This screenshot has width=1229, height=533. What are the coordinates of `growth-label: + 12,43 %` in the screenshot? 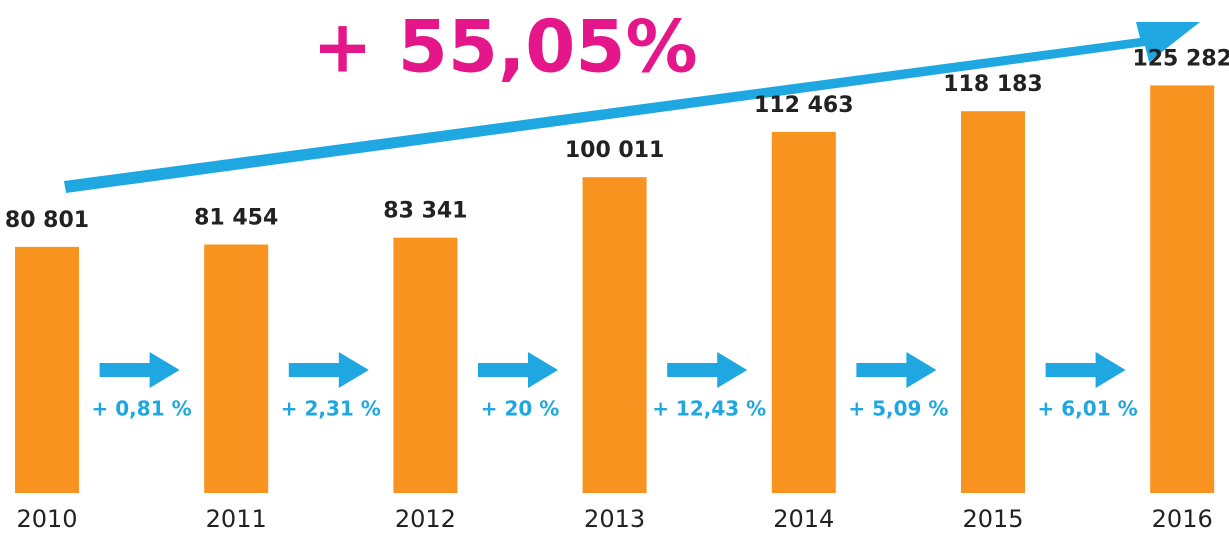 It's located at (709, 409).